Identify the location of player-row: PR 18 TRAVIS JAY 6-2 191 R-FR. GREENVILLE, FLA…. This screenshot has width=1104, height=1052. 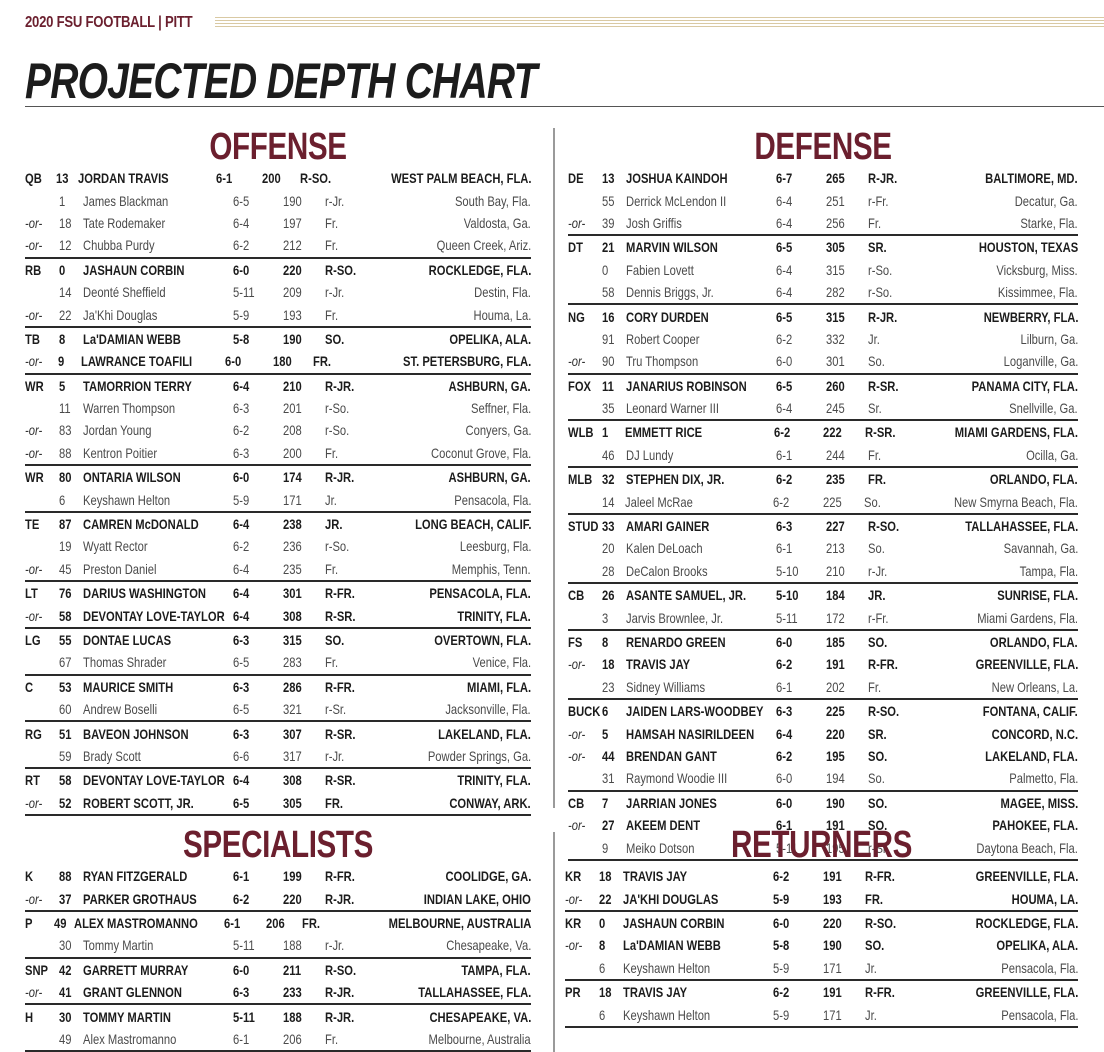
(821, 992).